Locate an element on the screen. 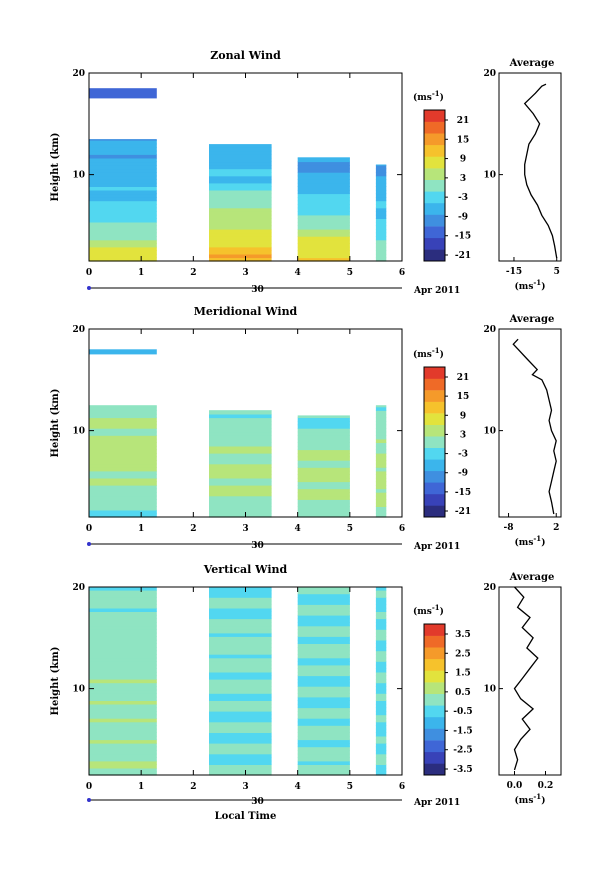 This screenshot has width=615, height=877. average-x-tick-label: 0.0 is located at coordinates (515, 786).